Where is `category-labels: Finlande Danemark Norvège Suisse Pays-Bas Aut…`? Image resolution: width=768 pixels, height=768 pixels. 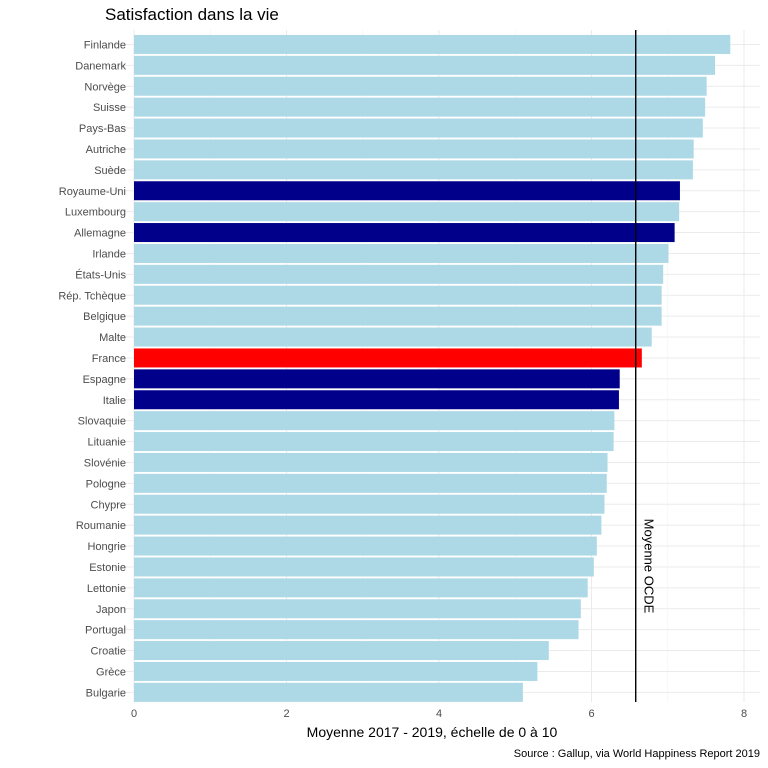
category-labels: Finlande Danemark Norvège Suisse Pays-Bas Aut… is located at coordinates (92, 369).